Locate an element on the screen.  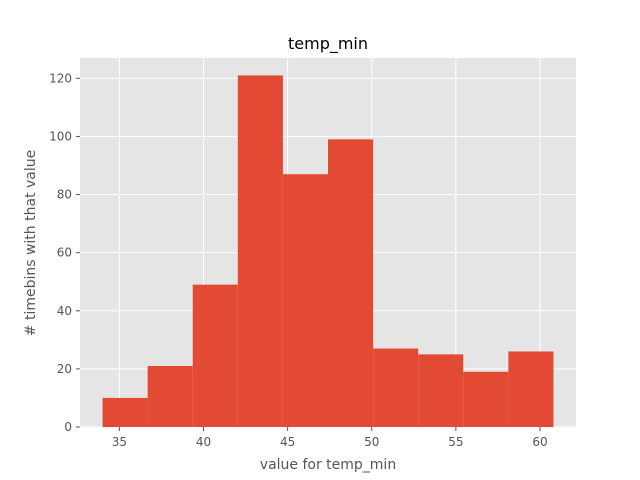
chart-title: temp_min is located at coordinates (328, 44).